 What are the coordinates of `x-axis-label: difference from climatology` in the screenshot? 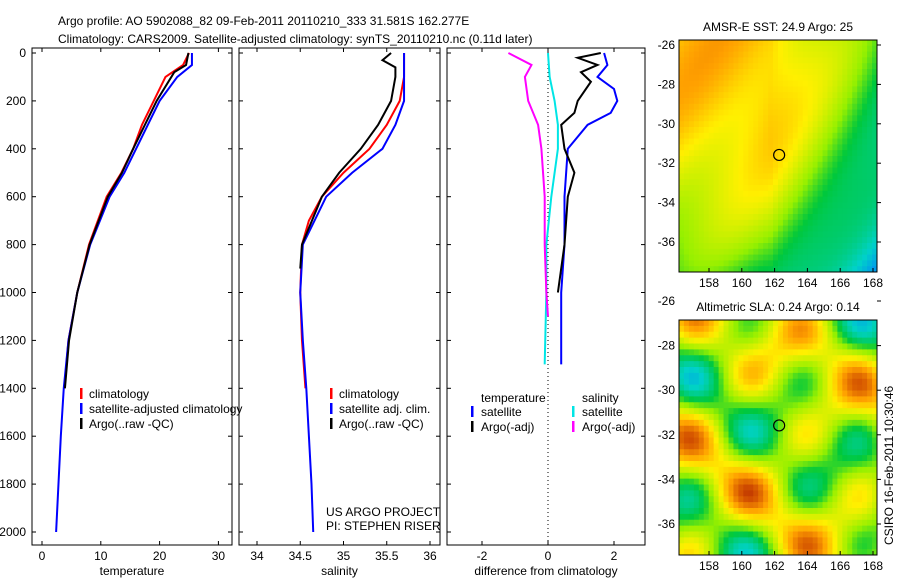 It's located at (545, 571).